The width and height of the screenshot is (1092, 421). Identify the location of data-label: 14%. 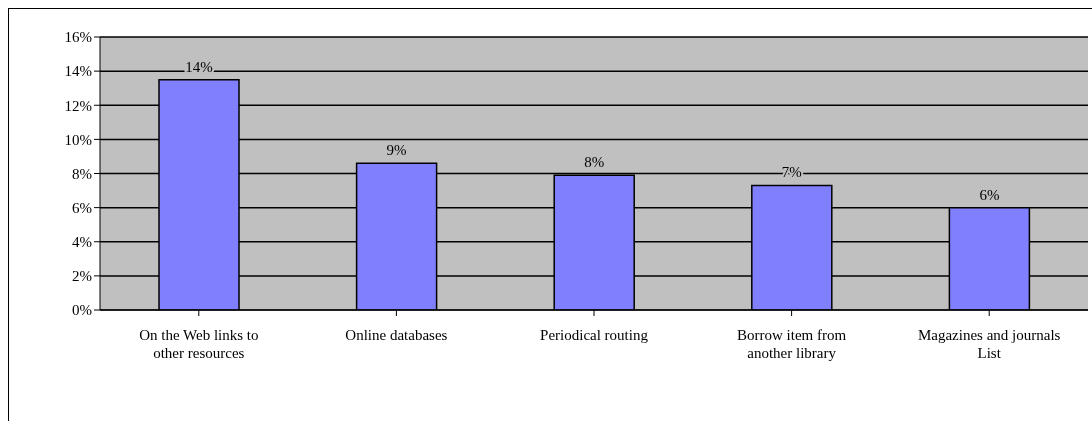
(199, 66).